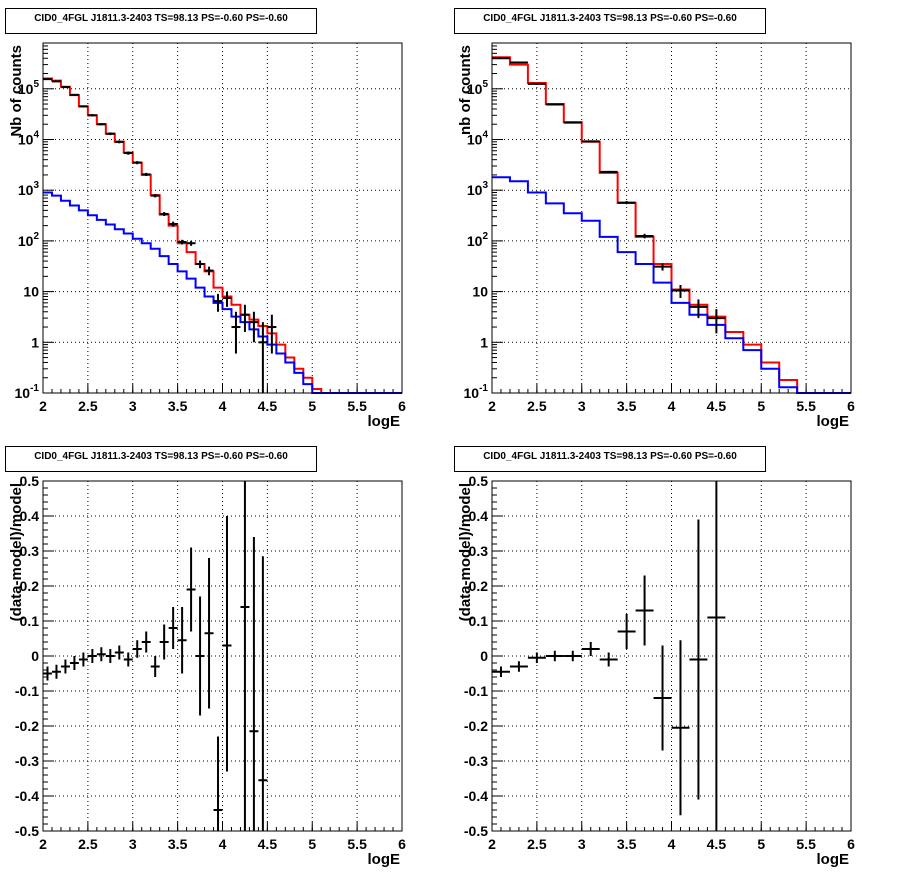 The width and height of the screenshot is (898, 875). What do you see at coordinates (16, 91) in the screenshot?
I see `y-axis-label: Nb of counts` at bounding box center [16, 91].